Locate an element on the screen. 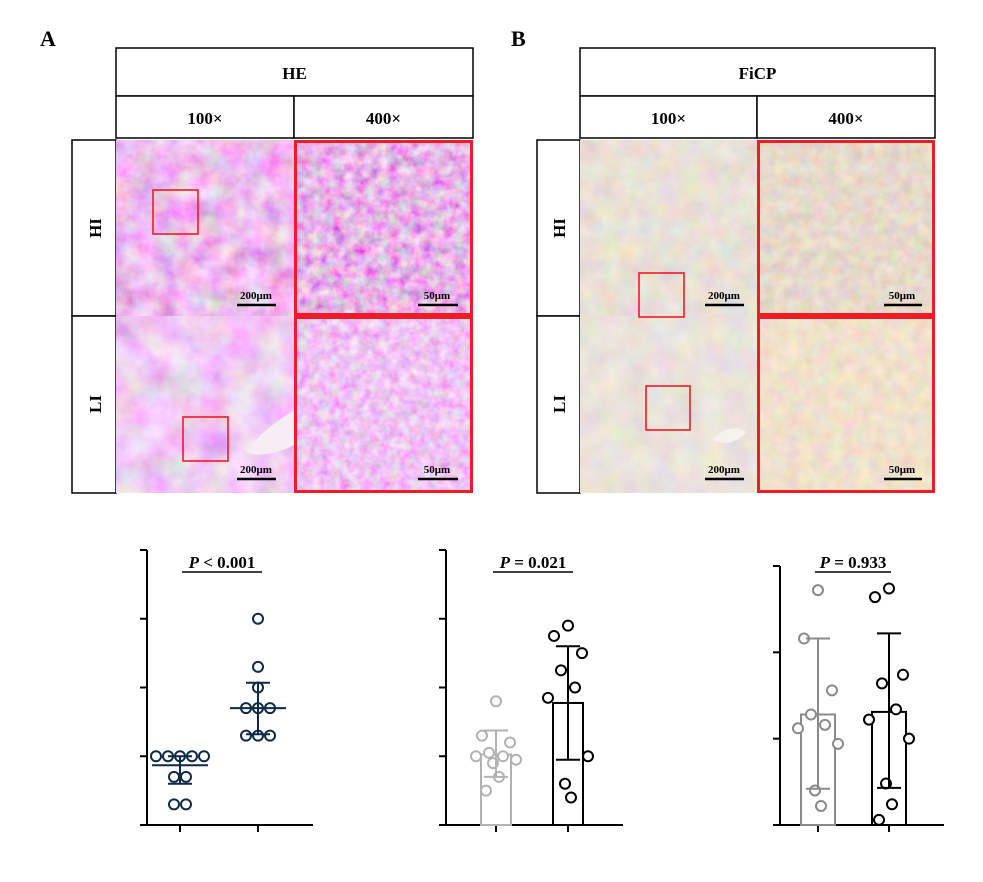 The image size is (983, 882). panel-a-tissue-gap is located at coordinates (270, 432).